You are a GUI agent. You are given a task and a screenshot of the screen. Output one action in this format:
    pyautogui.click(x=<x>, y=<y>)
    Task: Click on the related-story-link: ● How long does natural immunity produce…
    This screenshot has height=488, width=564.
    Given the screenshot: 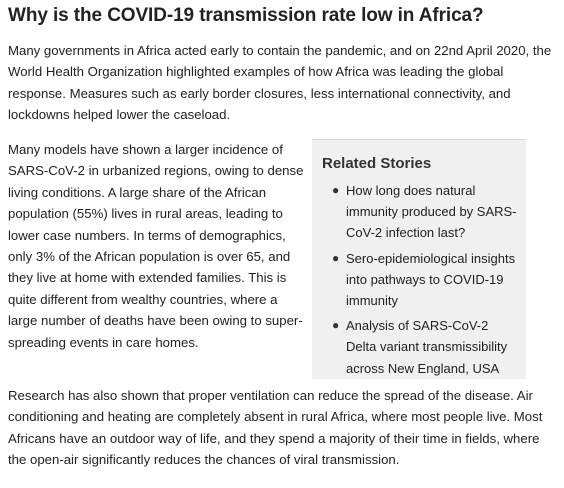 What is the action you would take?
    pyautogui.click(x=425, y=212)
    